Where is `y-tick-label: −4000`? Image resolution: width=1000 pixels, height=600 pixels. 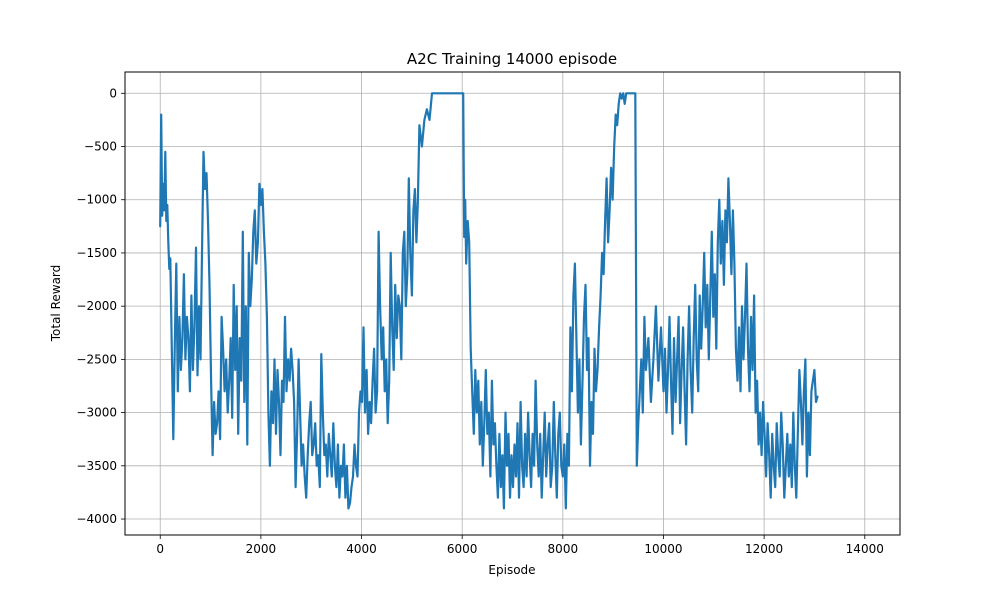 y-tick-label: −4000 is located at coordinates (96, 519).